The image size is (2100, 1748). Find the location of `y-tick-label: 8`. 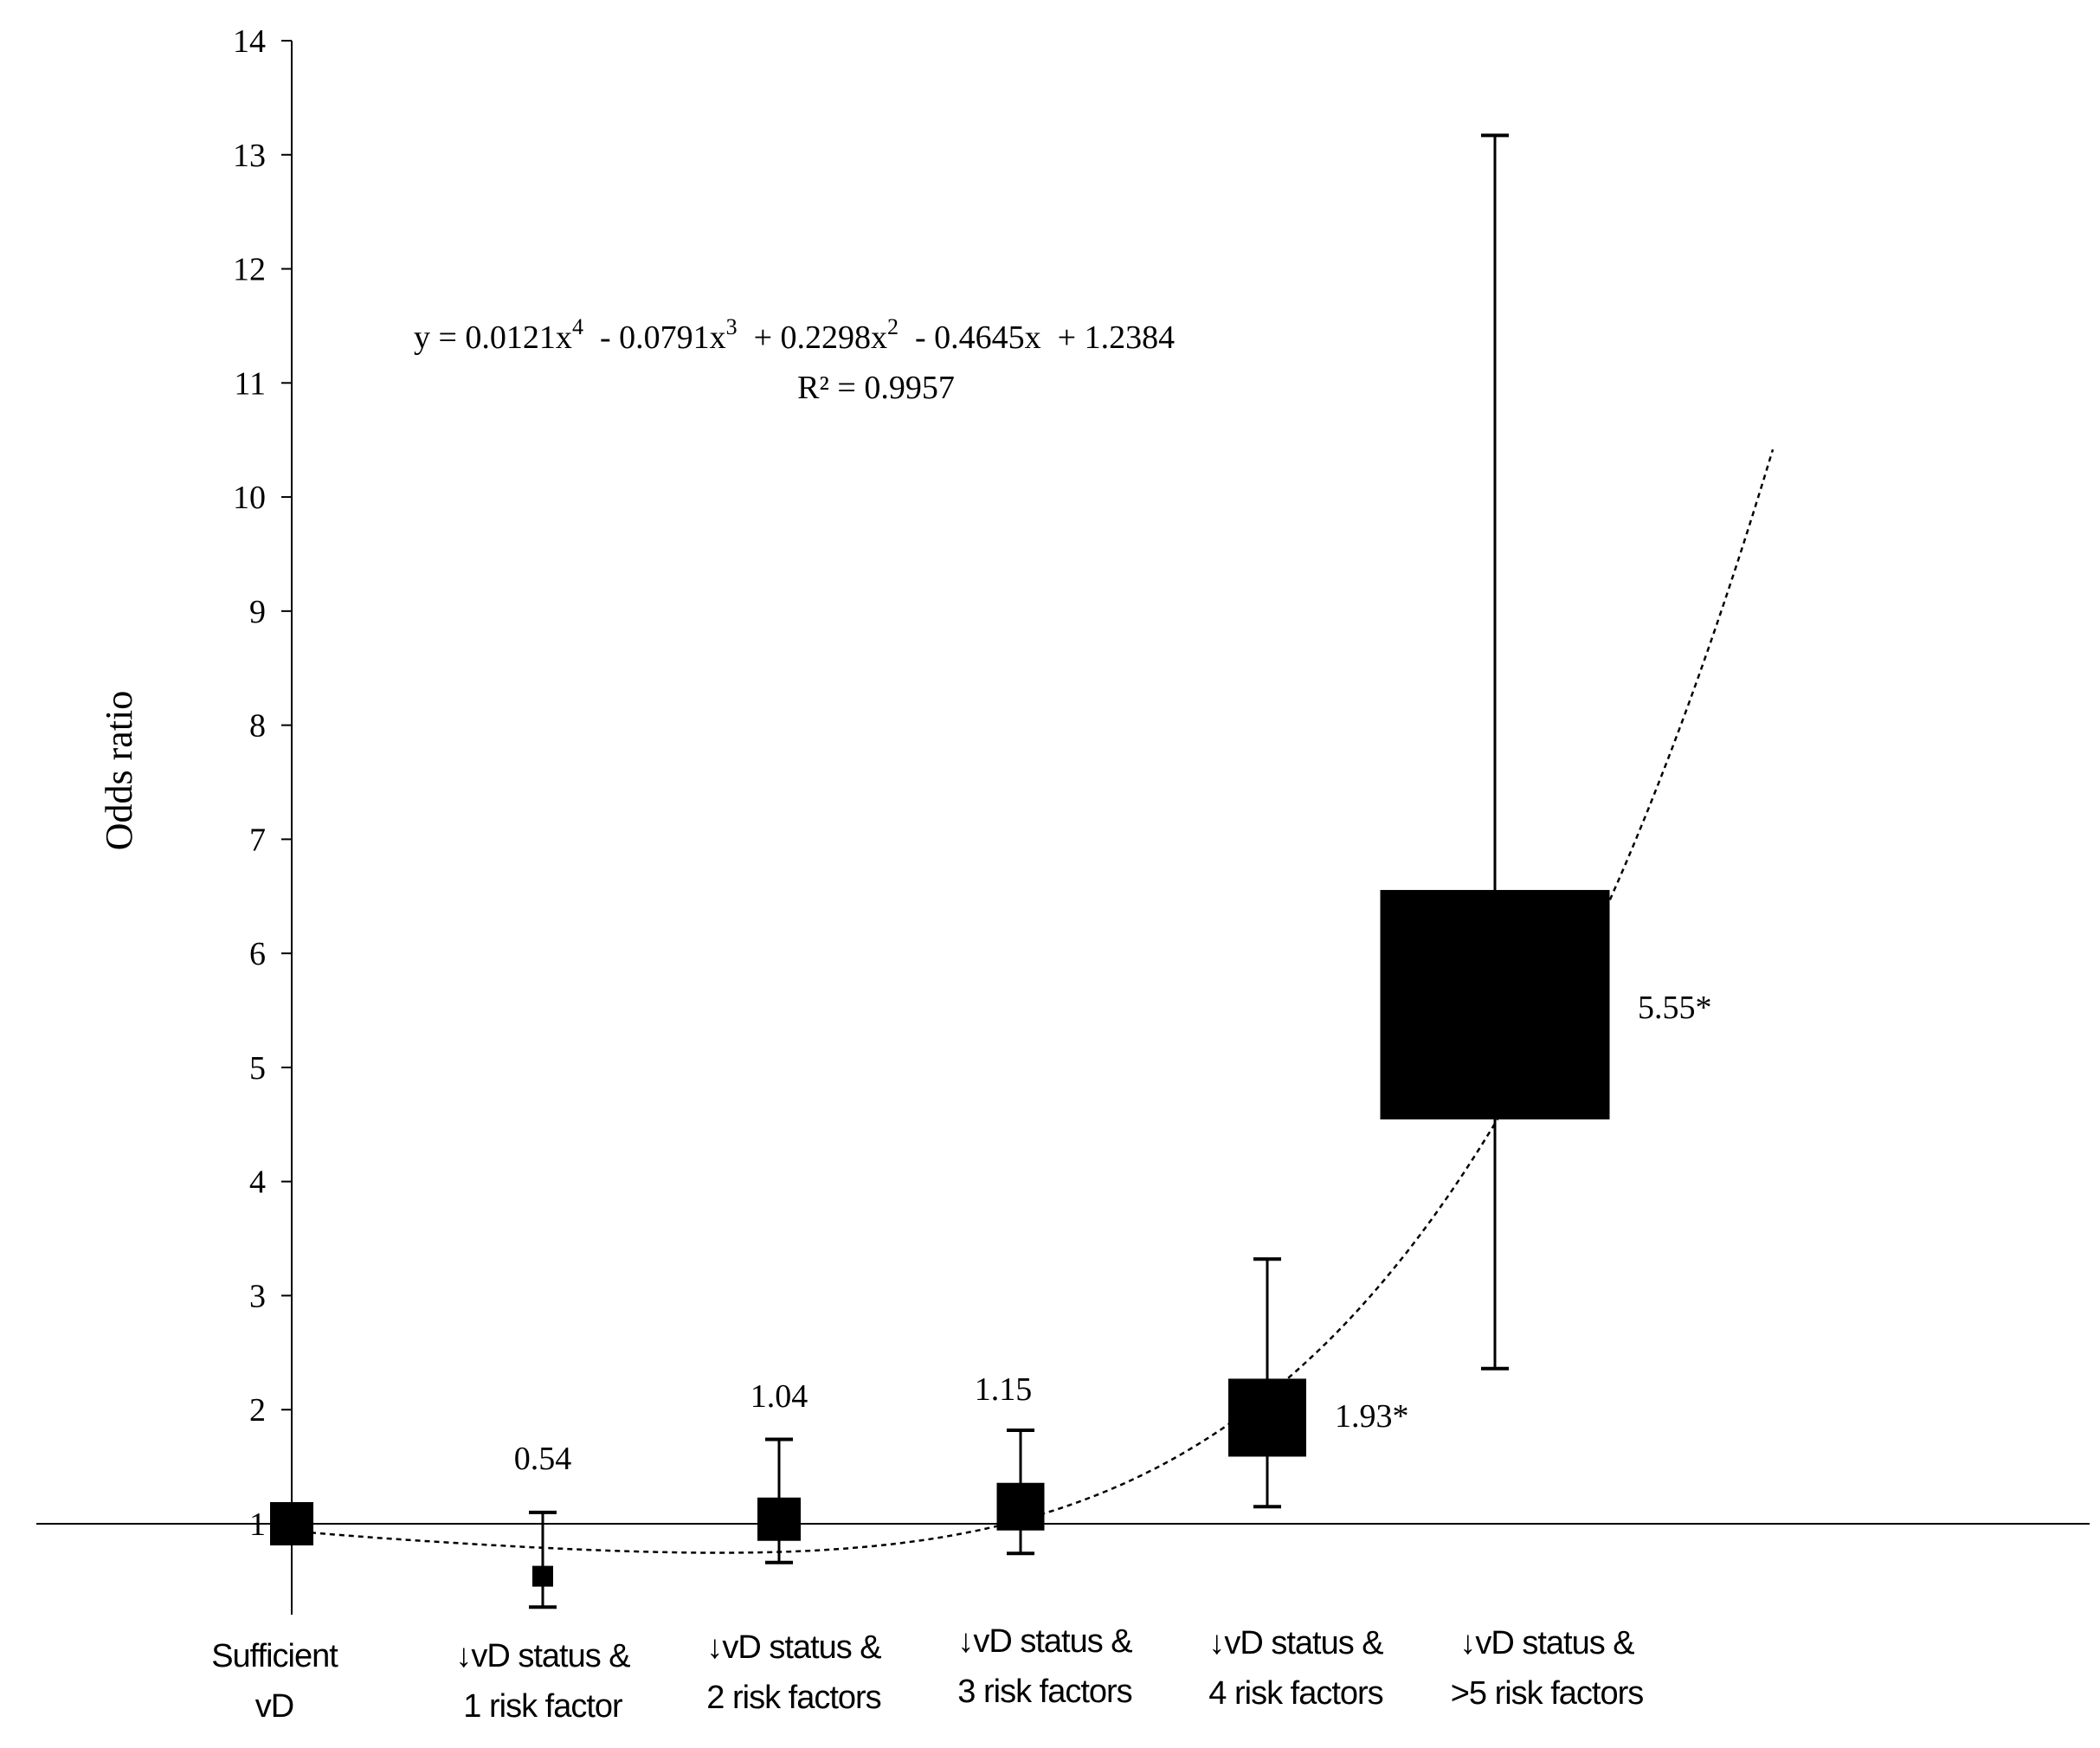

y-tick-label: 8 is located at coordinates (257, 726).